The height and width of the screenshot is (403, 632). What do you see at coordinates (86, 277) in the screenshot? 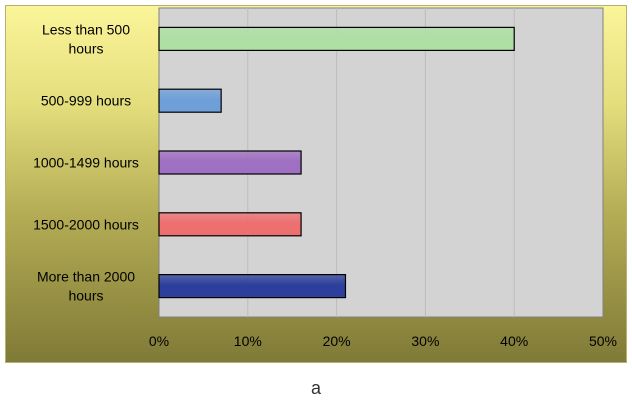
I see `category-label: More than 2000` at bounding box center [86, 277].